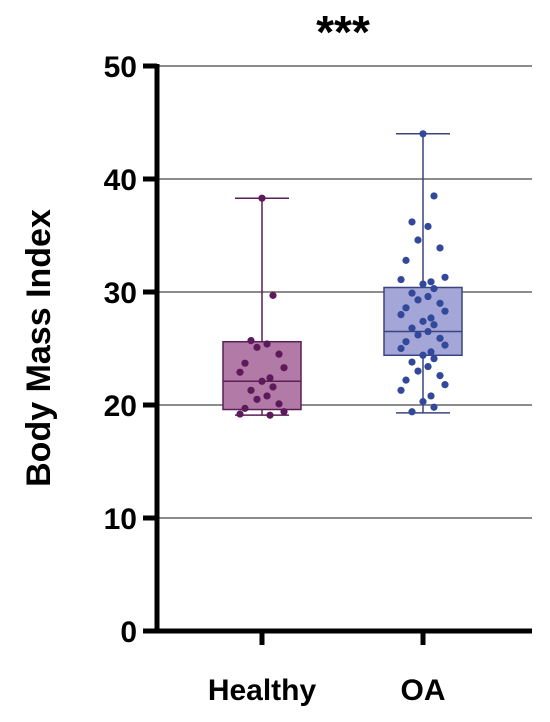 This screenshot has height=722, width=550. What do you see at coordinates (120, 67) in the screenshot?
I see `y-tick-label: 50` at bounding box center [120, 67].